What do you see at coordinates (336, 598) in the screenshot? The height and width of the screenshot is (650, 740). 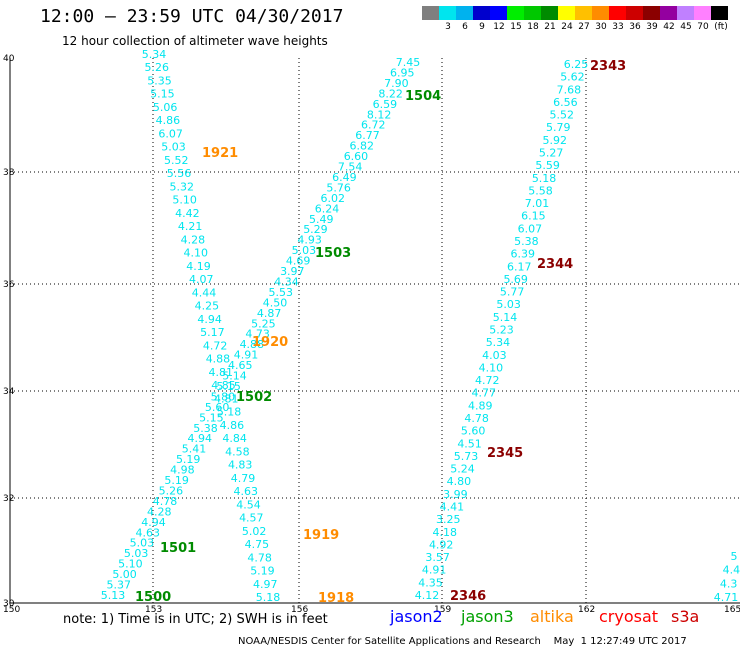 I see `pass-time-label: 1918` at bounding box center [336, 598].